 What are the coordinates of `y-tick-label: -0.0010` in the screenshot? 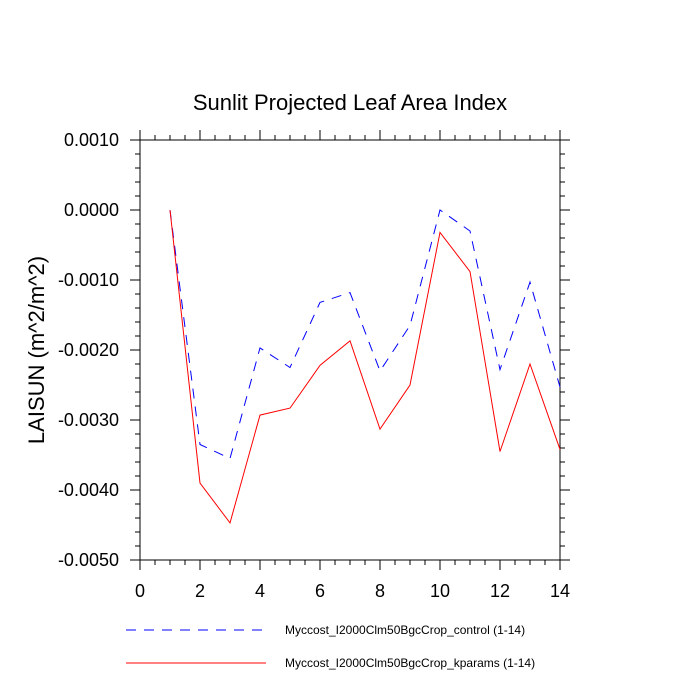 It's located at (88, 280).